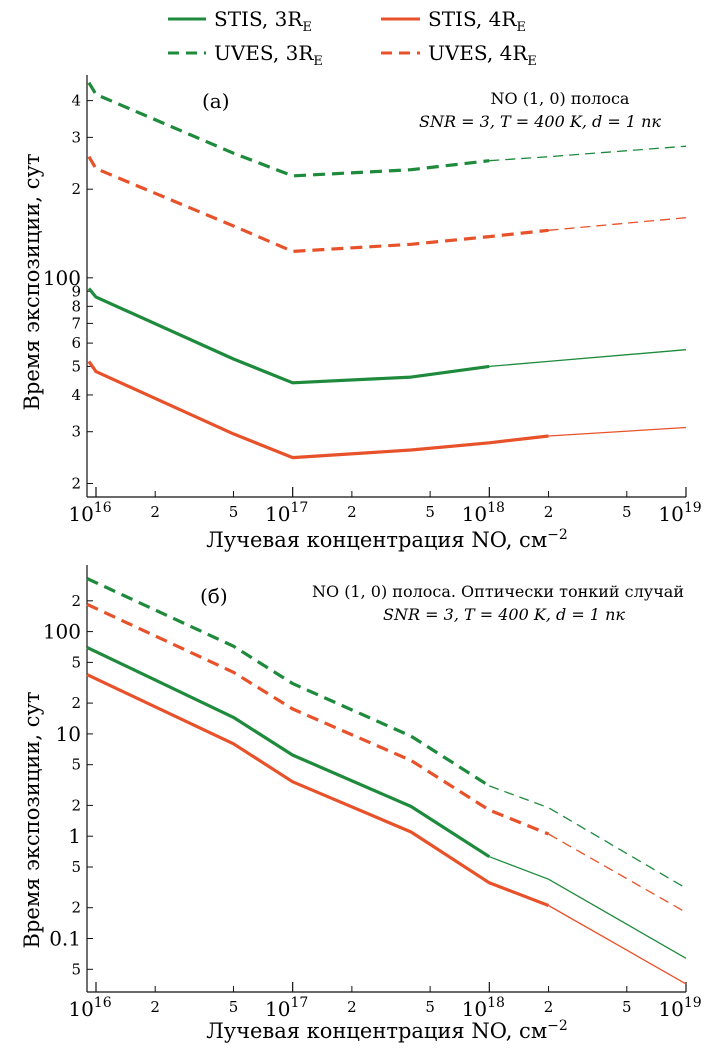  What do you see at coordinates (76, 291) in the screenshot?
I see `y-tick-label: 9` at bounding box center [76, 291].